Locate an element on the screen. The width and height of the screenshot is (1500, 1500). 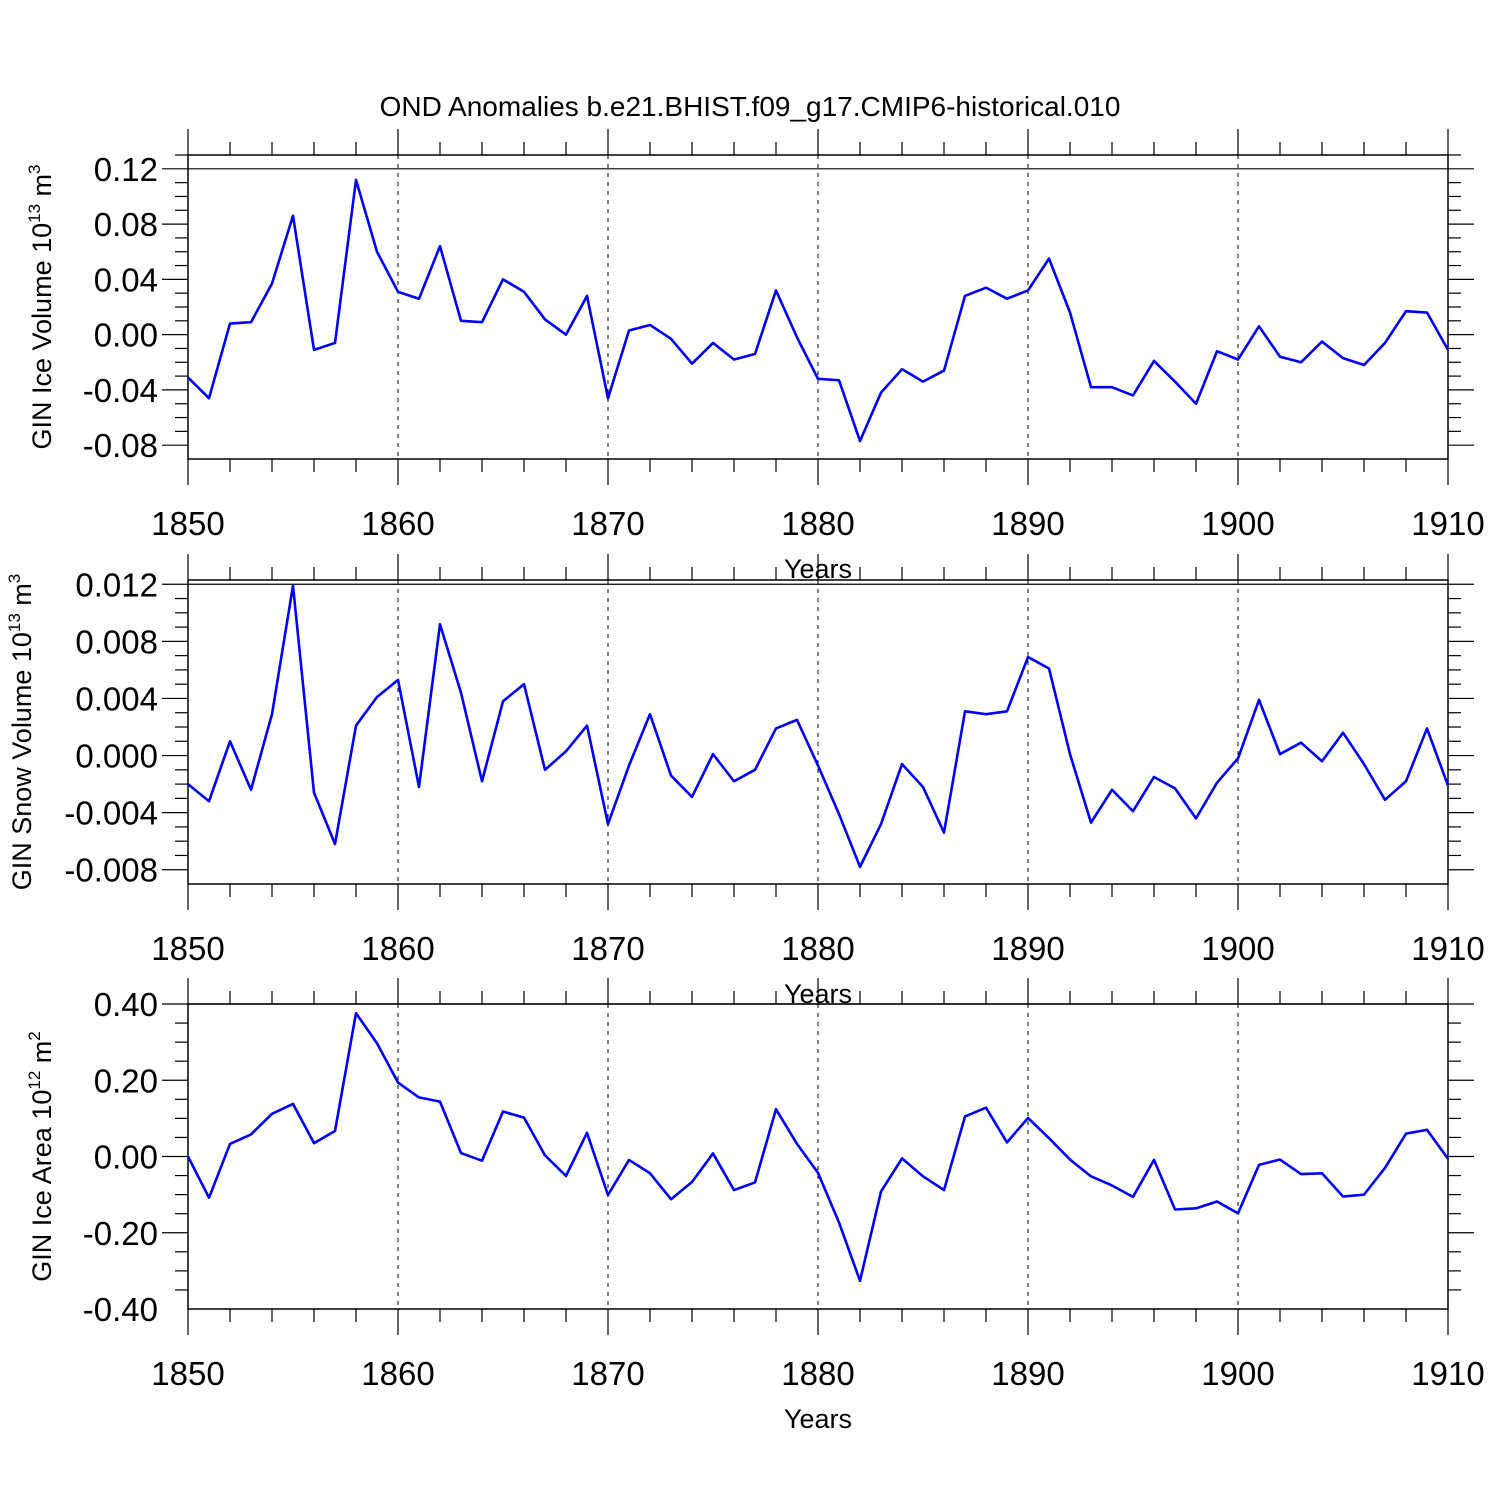
y-axis-label: GIN Ice Volume 1013 m3 is located at coordinates (41, 306).